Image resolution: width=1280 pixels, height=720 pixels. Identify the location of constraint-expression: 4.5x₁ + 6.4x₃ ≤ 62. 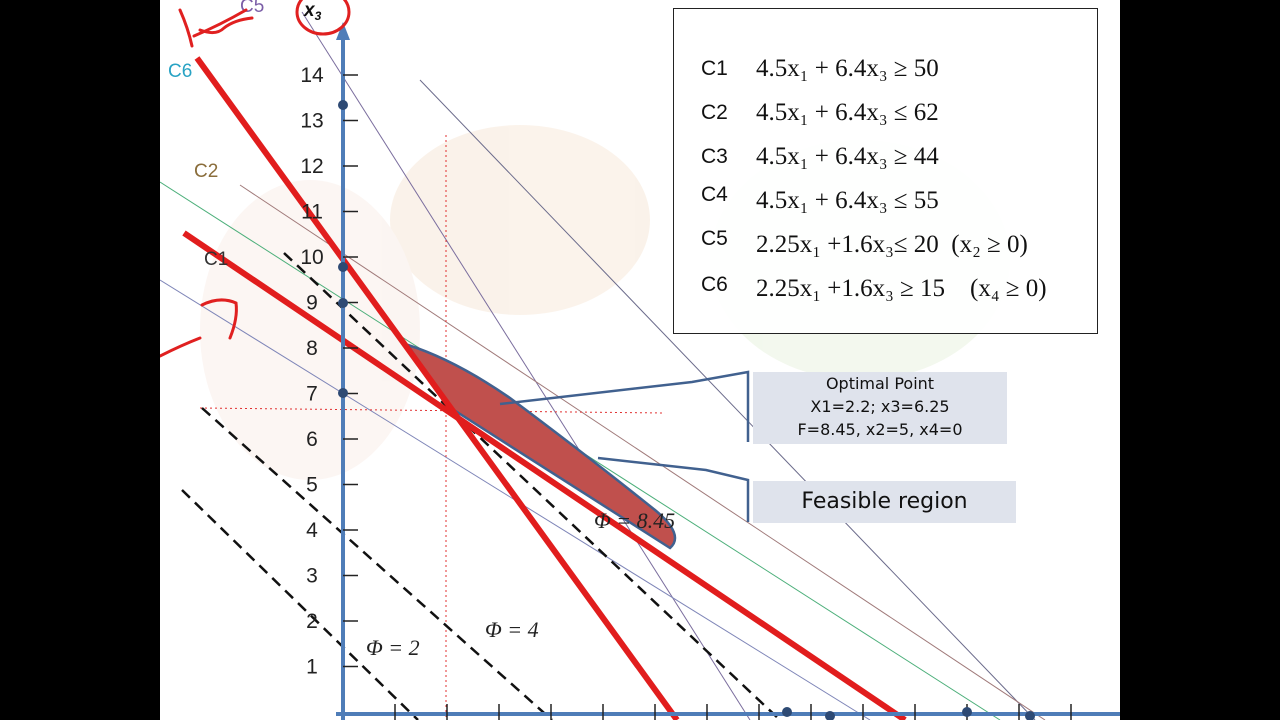
(847, 112).